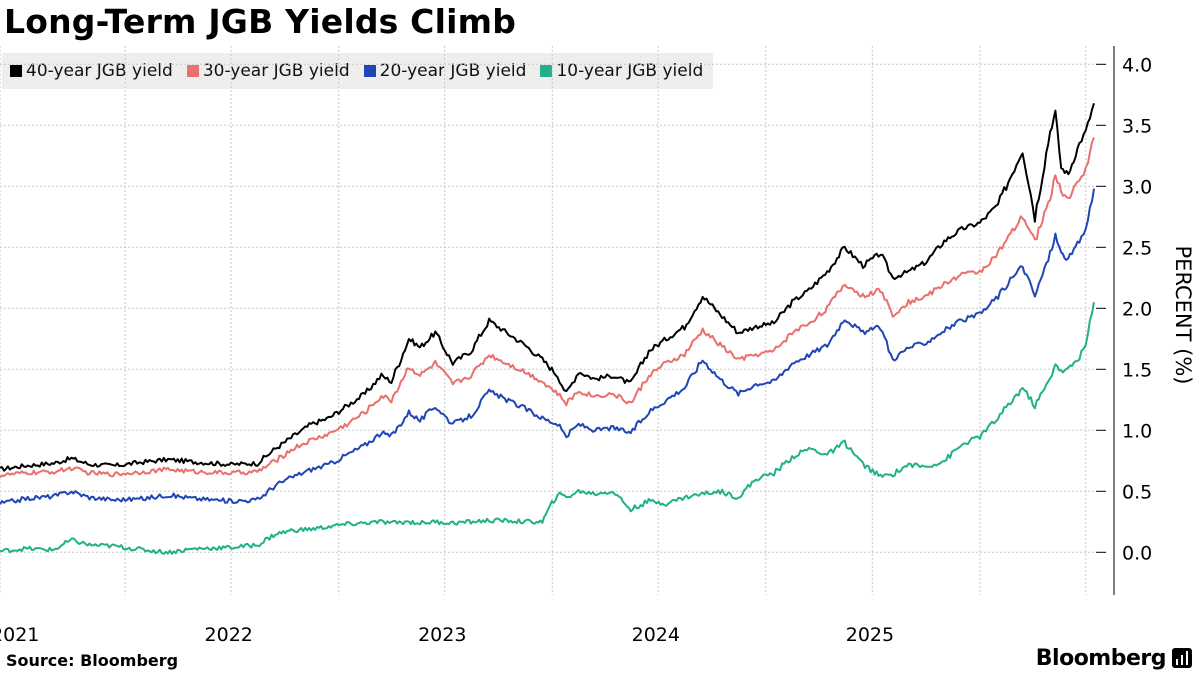 The width and height of the screenshot is (1200, 675). Describe the element at coordinates (92, 660) in the screenshot. I see `source-note: Source: Bloomberg` at that location.